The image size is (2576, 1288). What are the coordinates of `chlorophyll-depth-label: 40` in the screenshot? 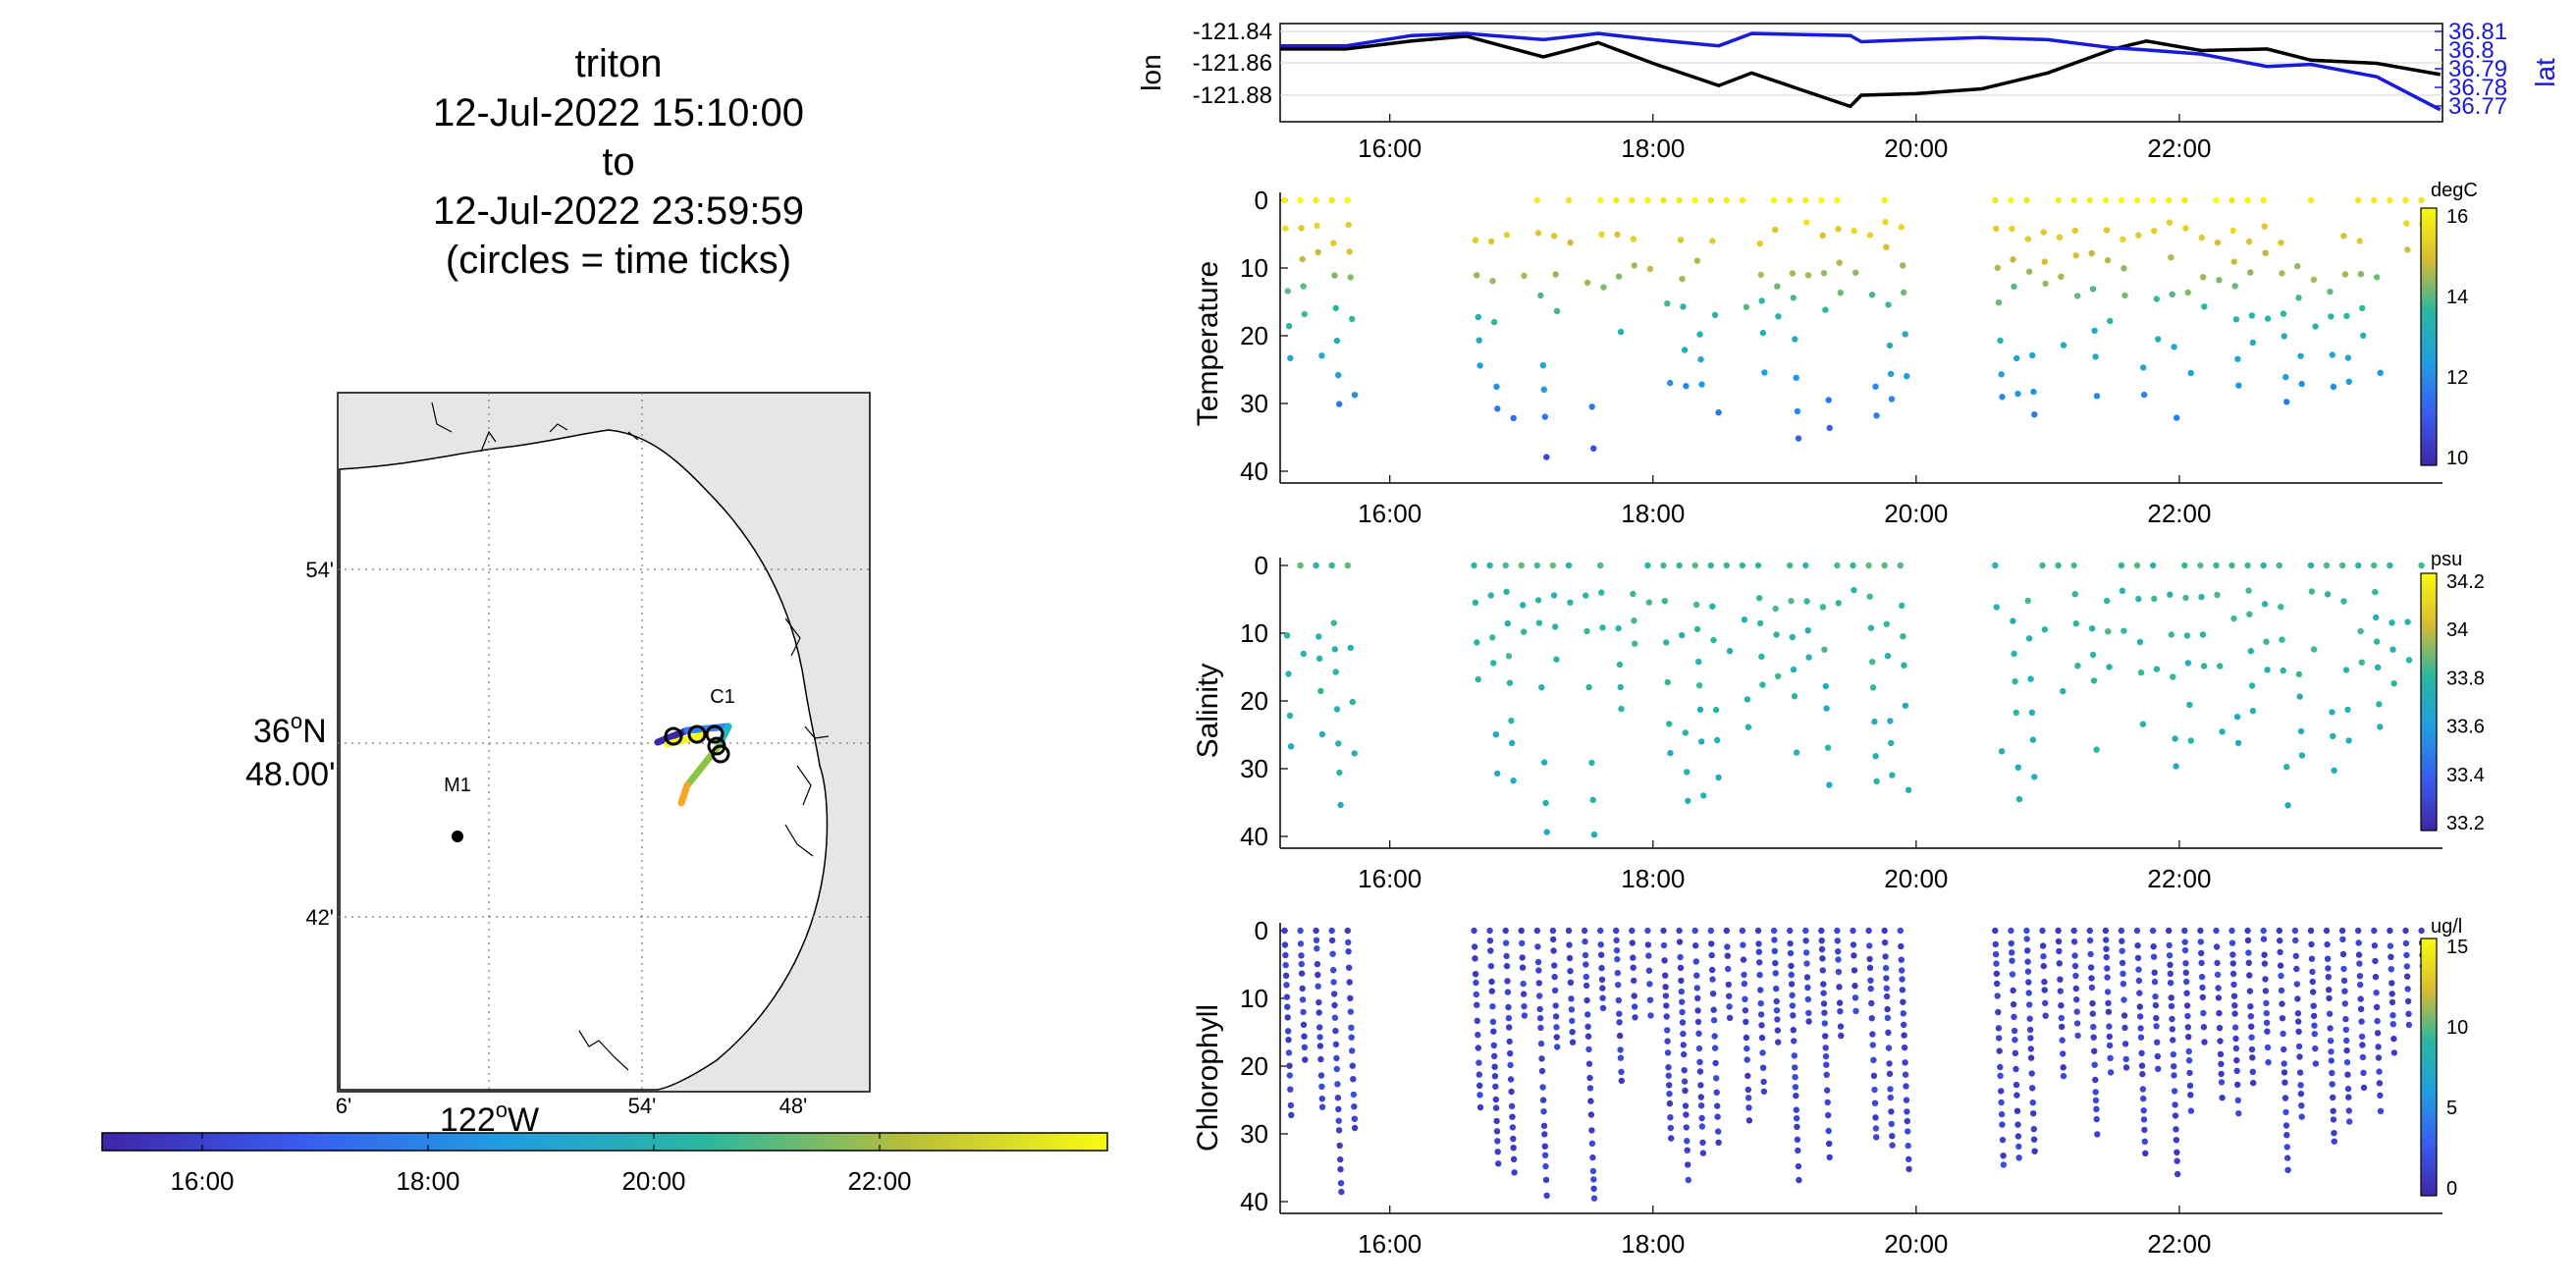 It's located at (1254, 1201).